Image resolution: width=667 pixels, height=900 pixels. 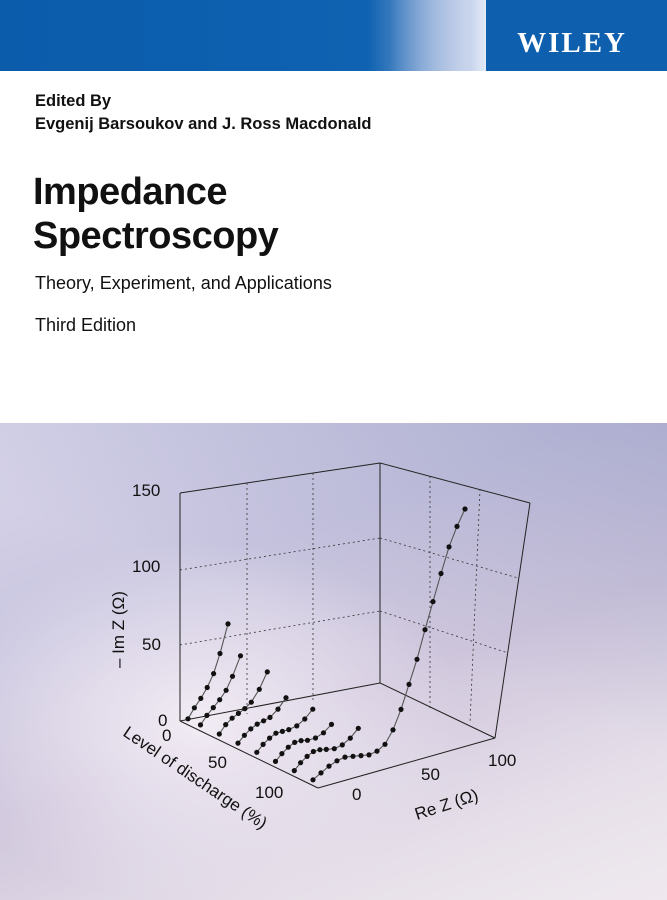 What do you see at coordinates (502, 760) in the screenshot?
I see `rez-tick-label: 100` at bounding box center [502, 760].